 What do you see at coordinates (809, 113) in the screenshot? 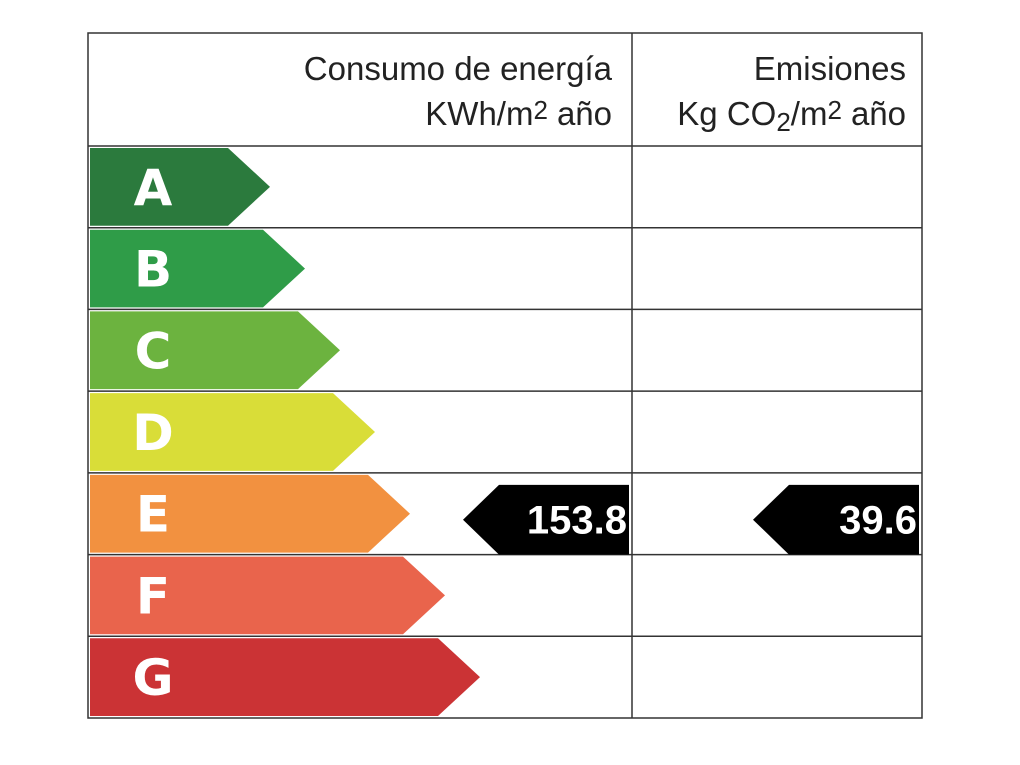
I see `unit-part: /m` at bounding box center [809, 113].